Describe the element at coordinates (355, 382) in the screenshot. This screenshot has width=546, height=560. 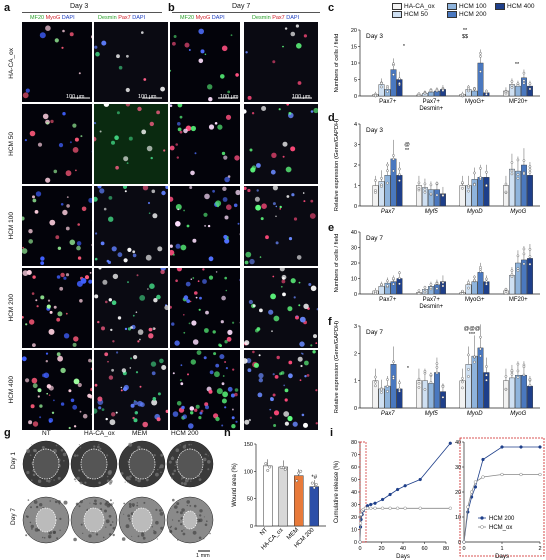
I see `y-tick-label: 1` at that location.